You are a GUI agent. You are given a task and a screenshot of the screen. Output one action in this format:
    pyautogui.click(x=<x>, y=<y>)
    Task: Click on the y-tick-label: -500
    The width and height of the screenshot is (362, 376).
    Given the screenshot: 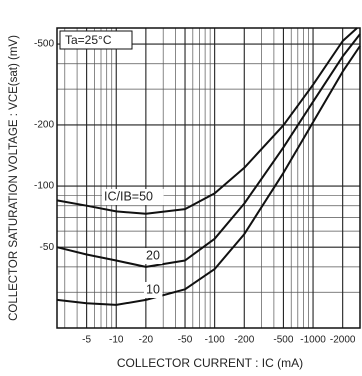 What is the action you would take?
    pyautogui.click(x=44, y=44)
    